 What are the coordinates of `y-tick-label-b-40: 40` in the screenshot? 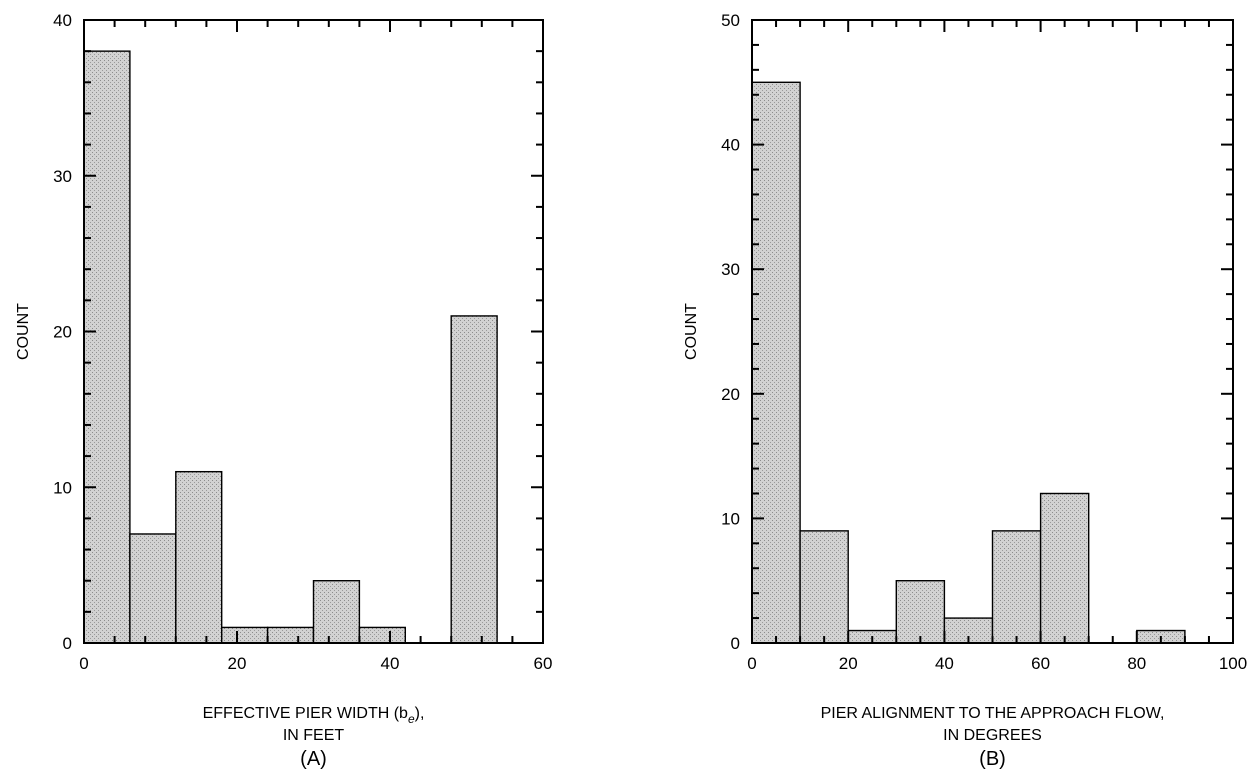 It's located at (730, 145).